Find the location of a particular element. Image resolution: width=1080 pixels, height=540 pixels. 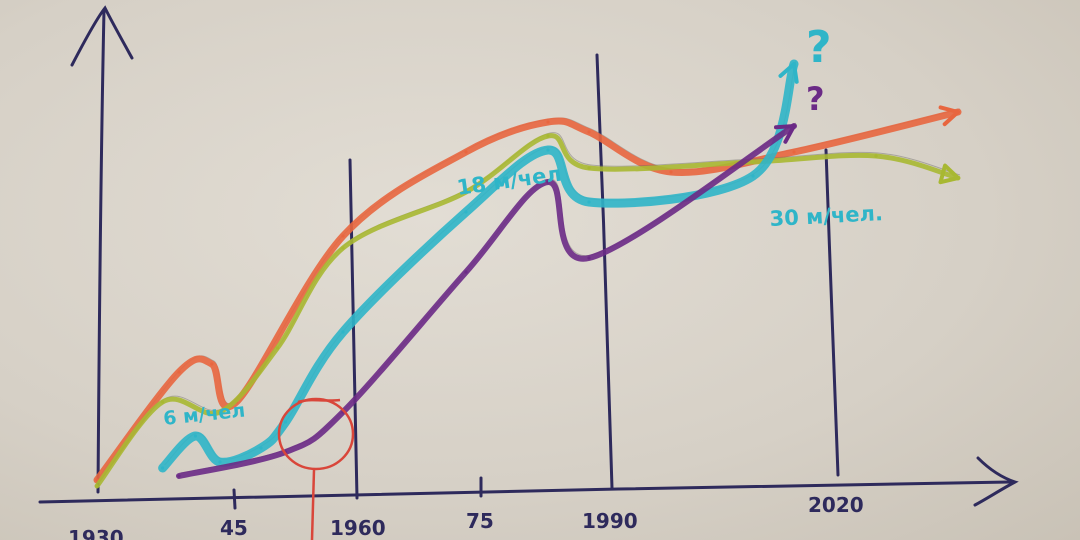

red-stick is located at coordinates (313, 504).